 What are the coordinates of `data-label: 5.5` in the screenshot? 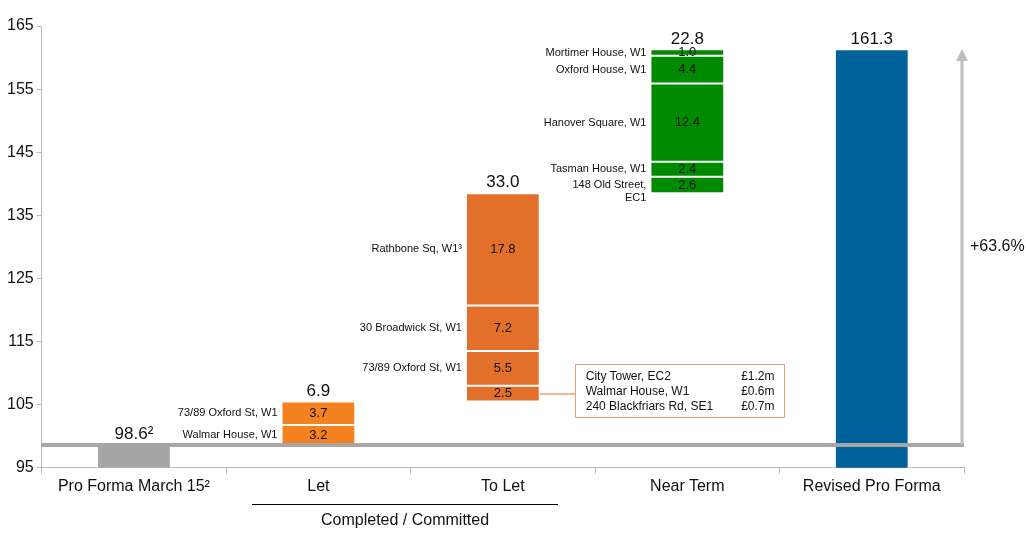 It's located at (502, 367).